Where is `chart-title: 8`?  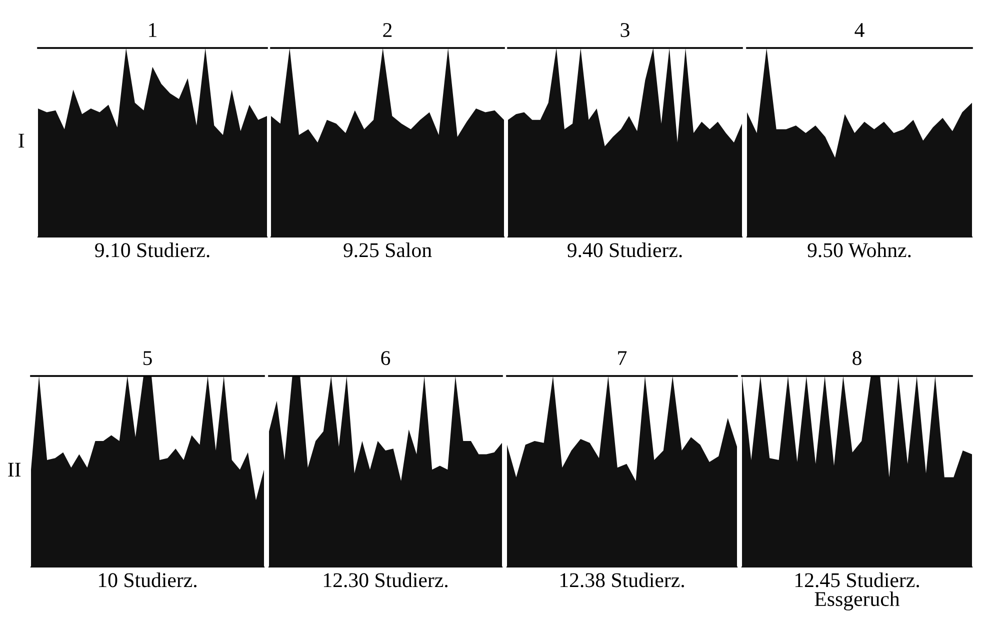 chart-title: 8 is located at coordinates (857, 358).